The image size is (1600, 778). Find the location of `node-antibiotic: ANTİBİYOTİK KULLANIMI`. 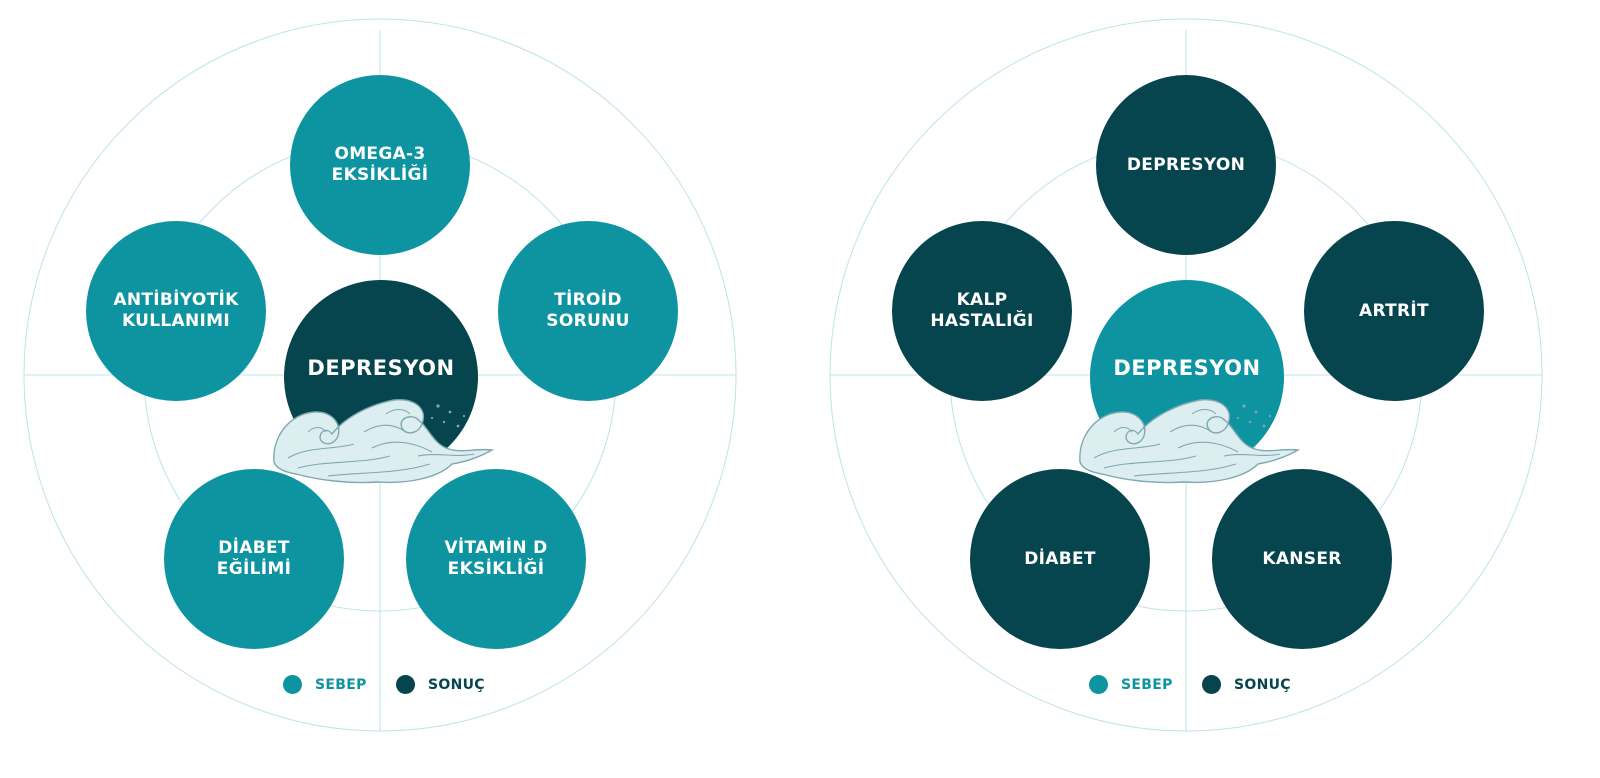

node-antibiotic: ANTİBİYOTİK KULLANIMI is located at coordinates (176, 311).